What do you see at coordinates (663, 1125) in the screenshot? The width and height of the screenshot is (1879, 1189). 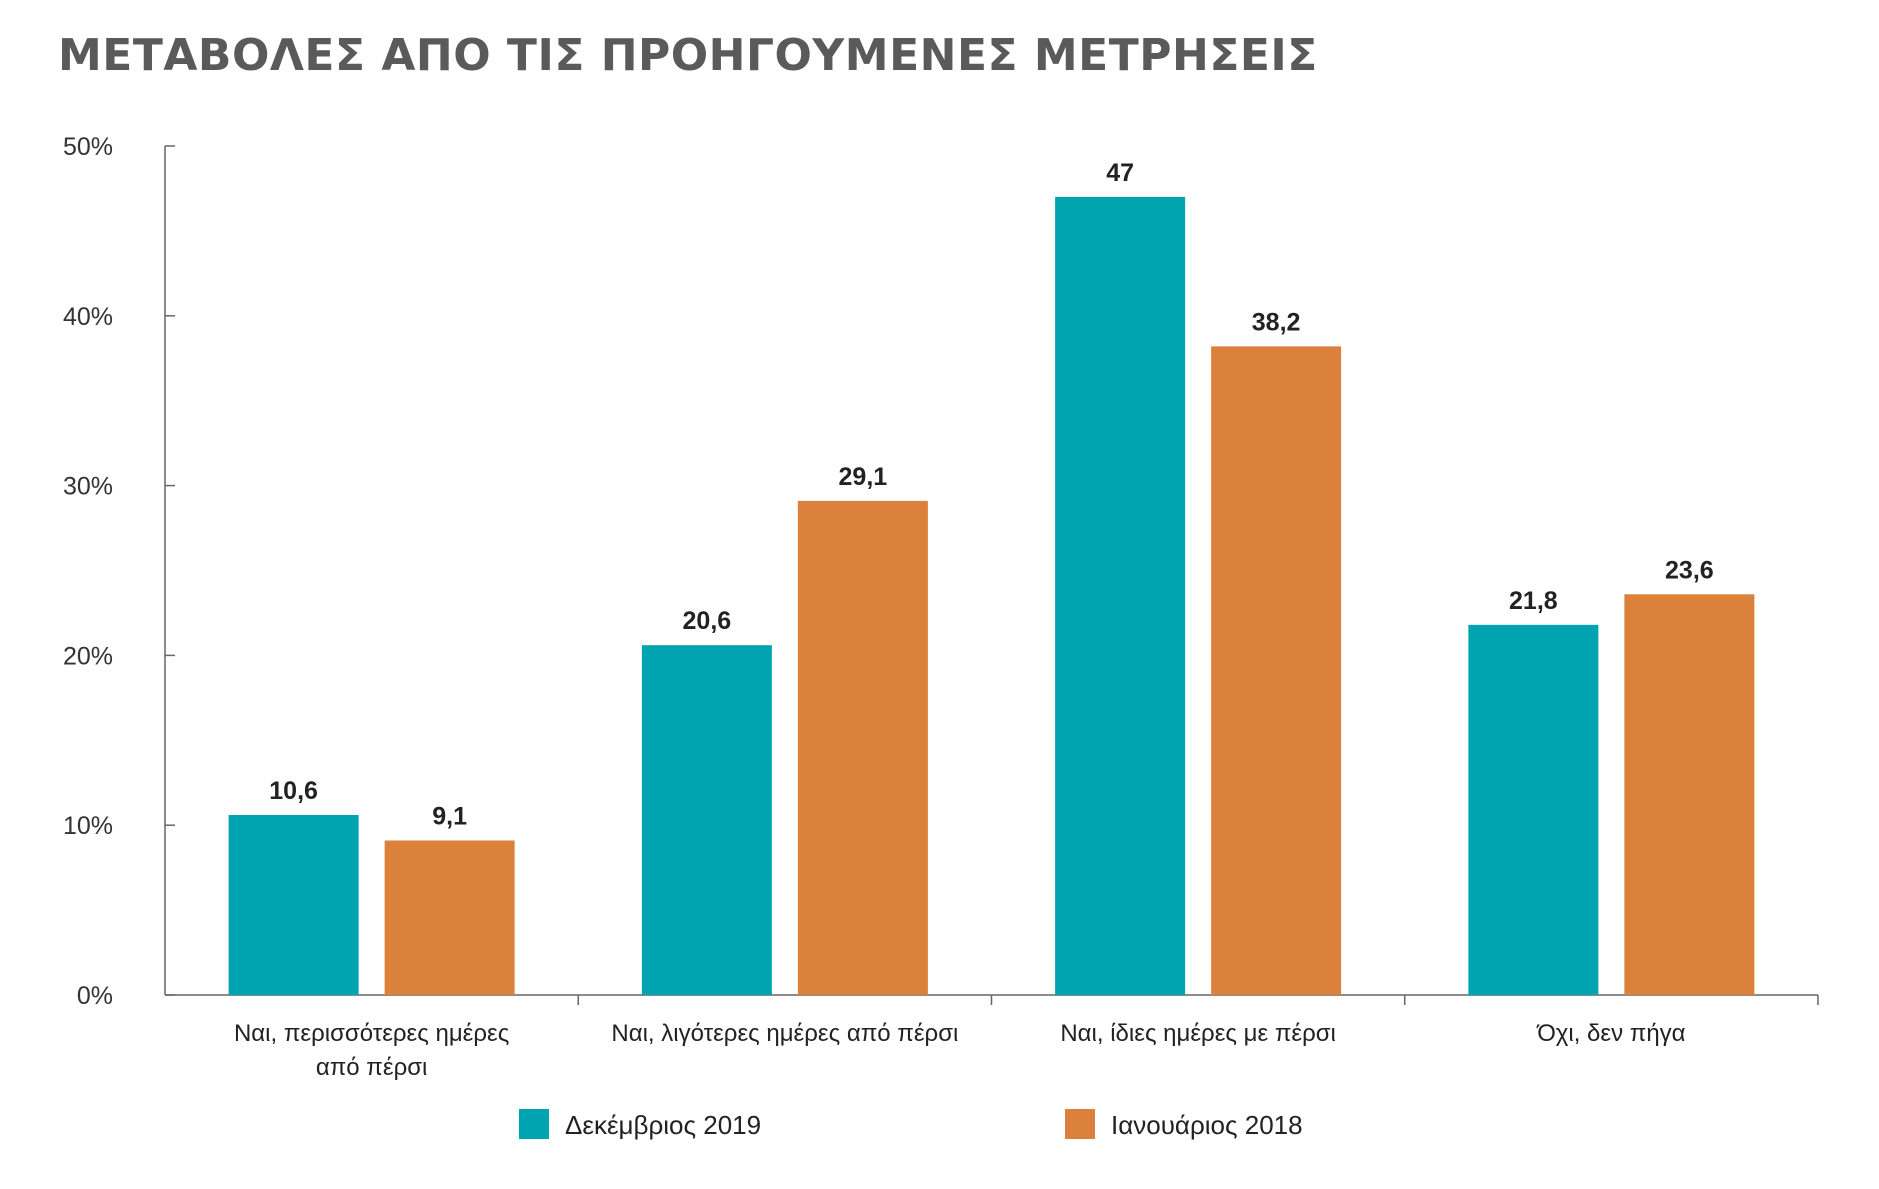 I see `legend-label: Δεκέμβριος 2019` at bounding box center [663, 1125].